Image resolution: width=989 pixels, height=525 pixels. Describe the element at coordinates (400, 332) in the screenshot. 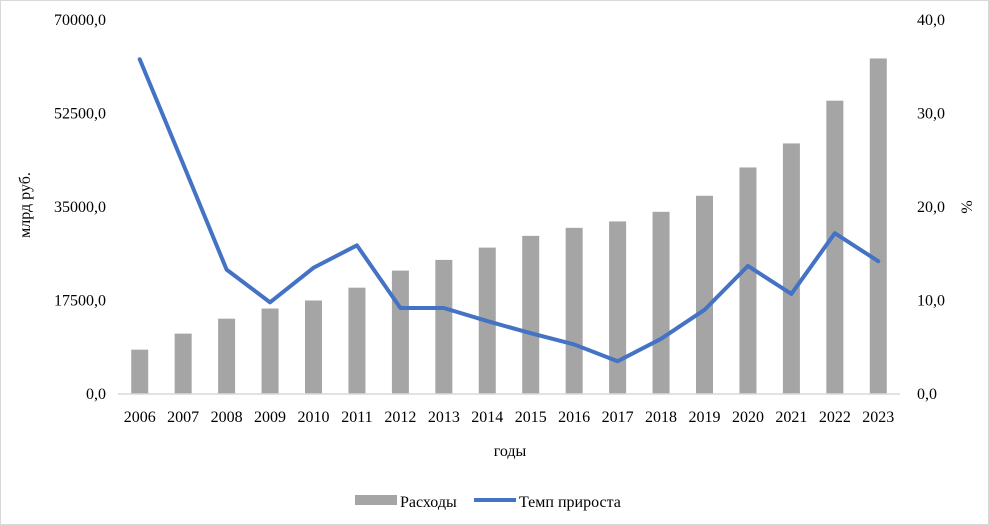

I see `bar-2012` at that location.